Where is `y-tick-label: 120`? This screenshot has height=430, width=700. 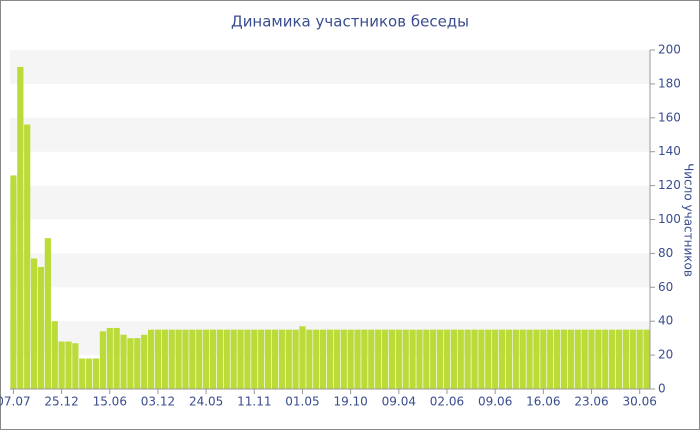 y-tick-label: 120 is located at coordinates (669, 185).